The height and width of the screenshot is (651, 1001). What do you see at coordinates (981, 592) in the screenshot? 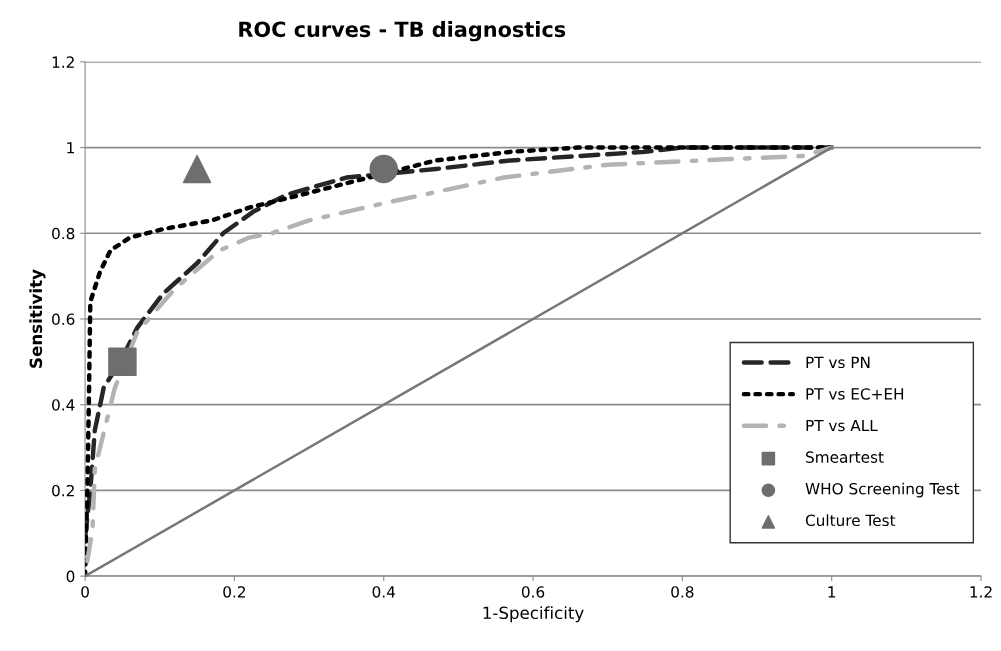
I see `x-tick-label: 1.2` at bounding box center [981, 592].